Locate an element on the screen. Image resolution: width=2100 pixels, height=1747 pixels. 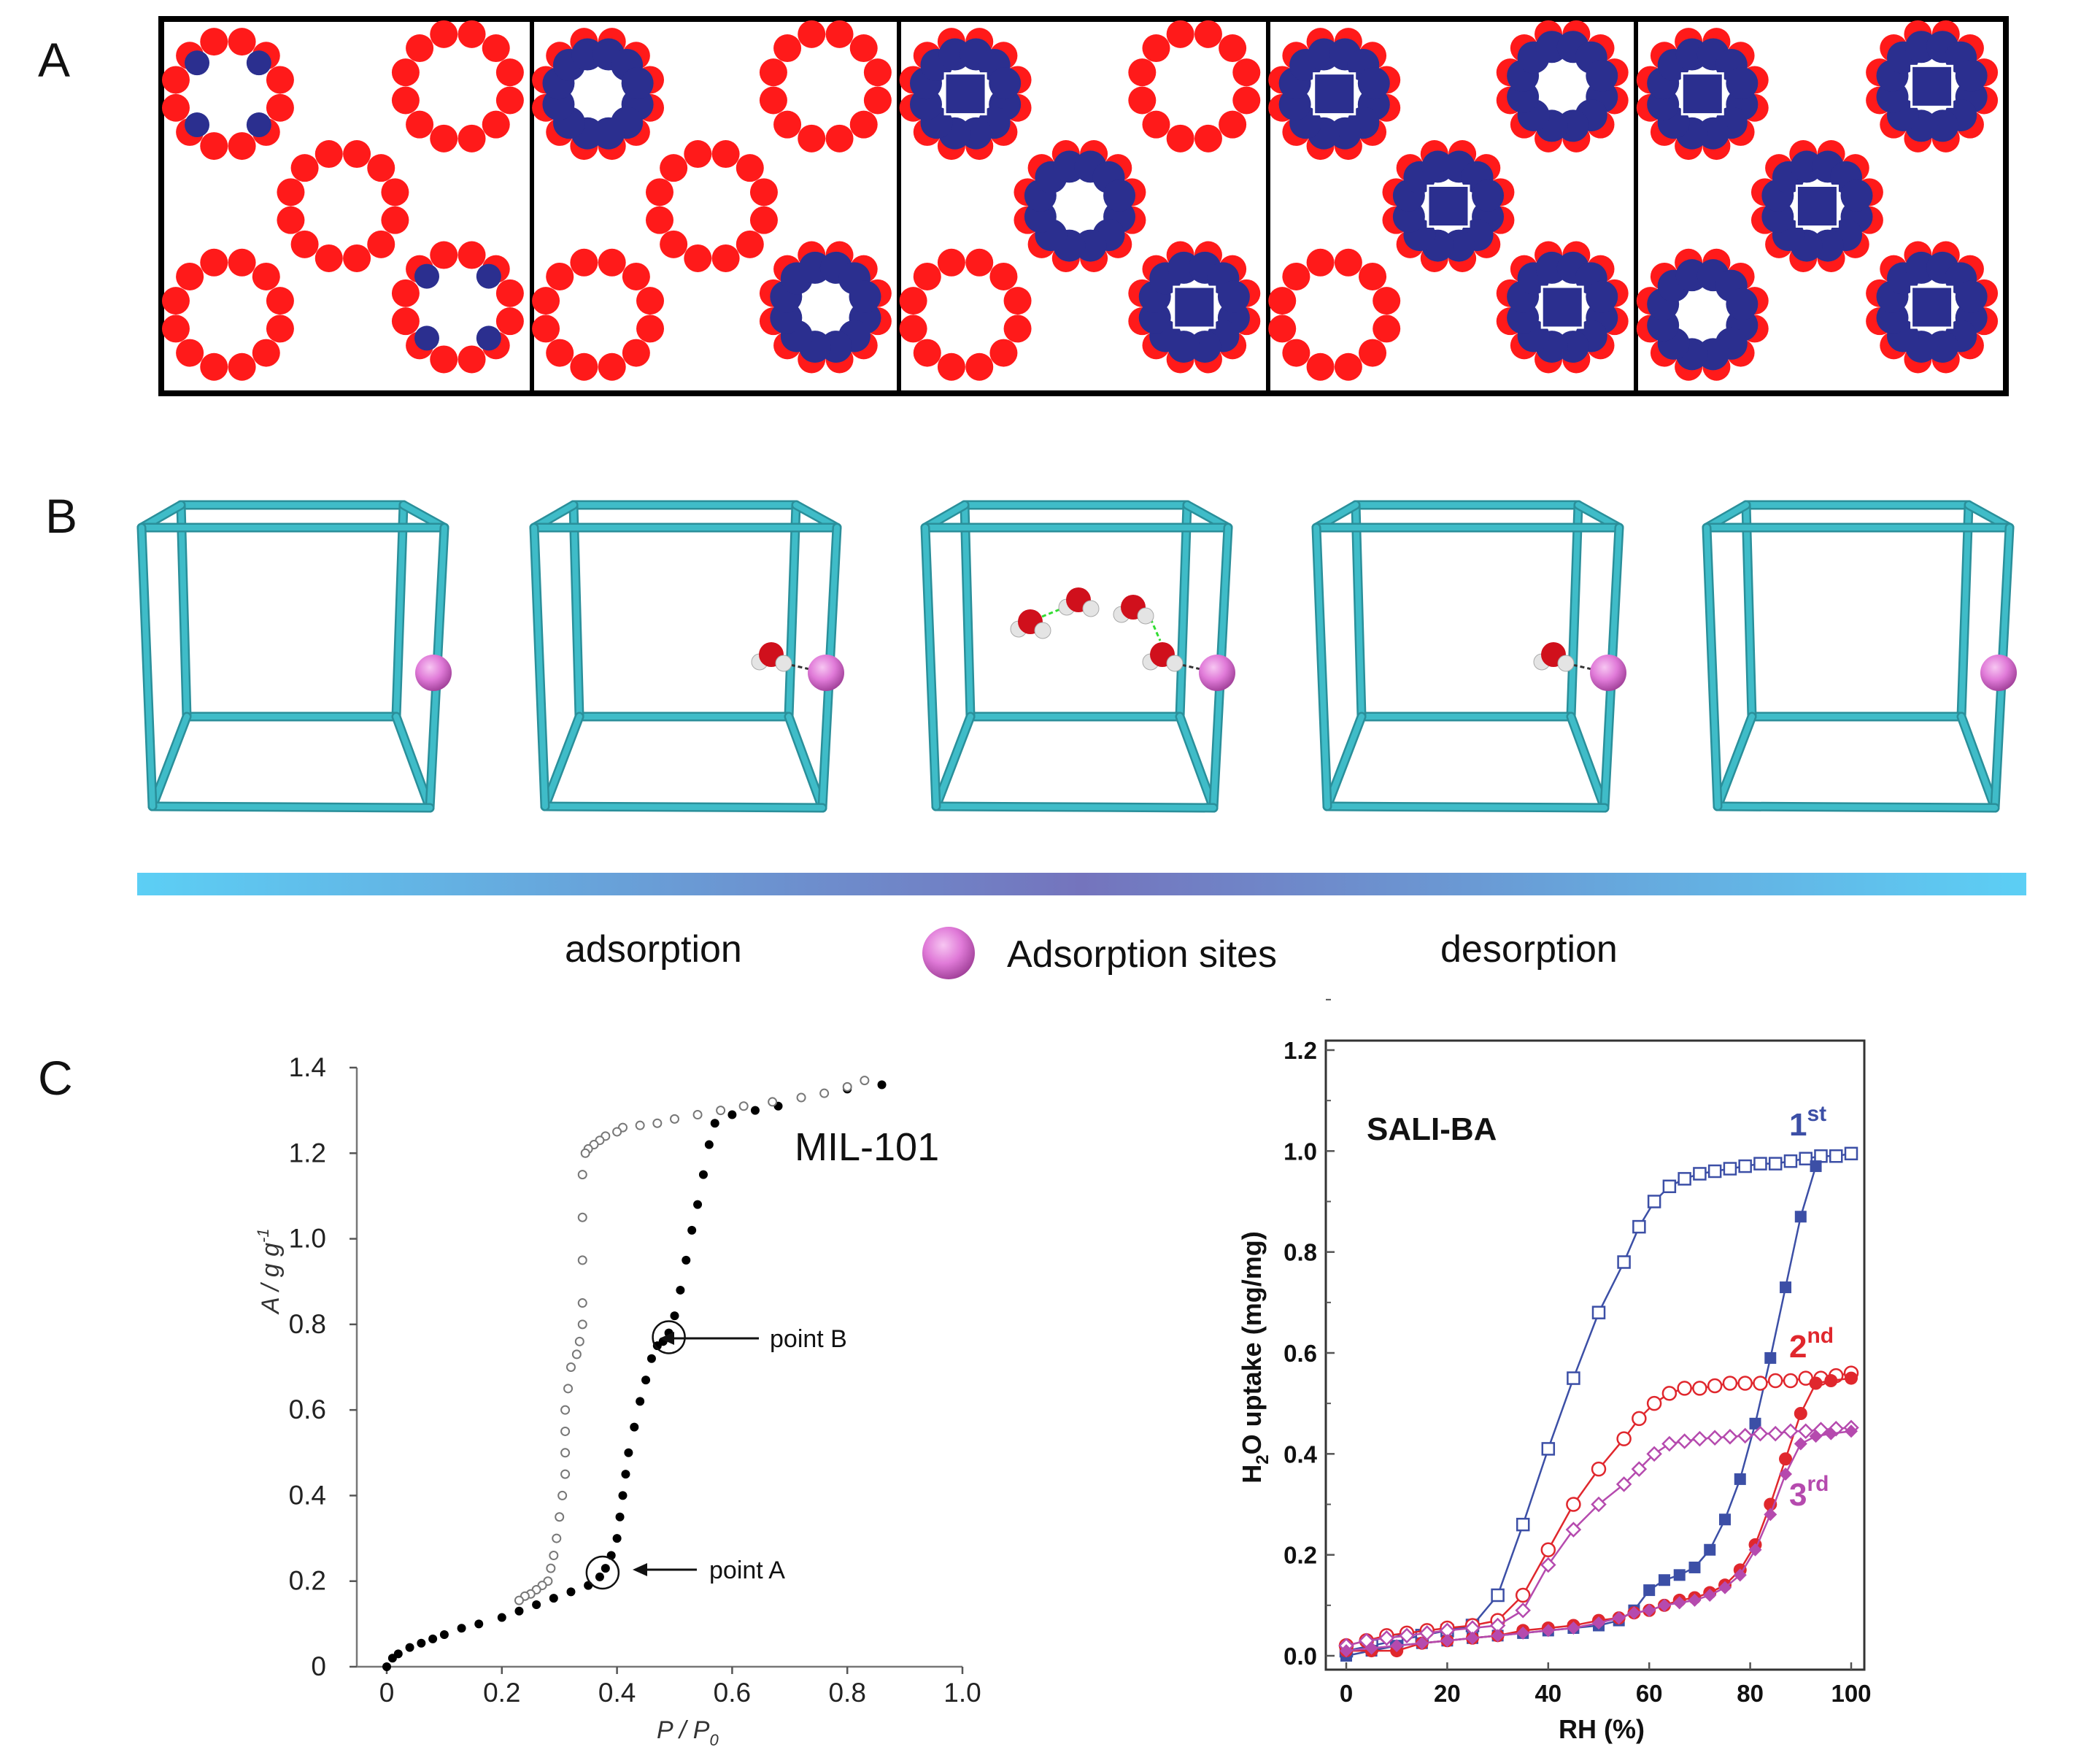
marked-point-circle is located at coordinates (669, 1337).